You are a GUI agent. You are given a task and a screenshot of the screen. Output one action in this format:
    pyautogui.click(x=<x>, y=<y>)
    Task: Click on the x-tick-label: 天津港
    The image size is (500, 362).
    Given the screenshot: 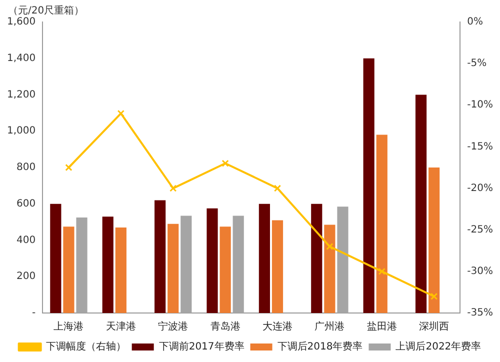 What is the action you would take?
    pyautogui.click(x=121, y=326)
    